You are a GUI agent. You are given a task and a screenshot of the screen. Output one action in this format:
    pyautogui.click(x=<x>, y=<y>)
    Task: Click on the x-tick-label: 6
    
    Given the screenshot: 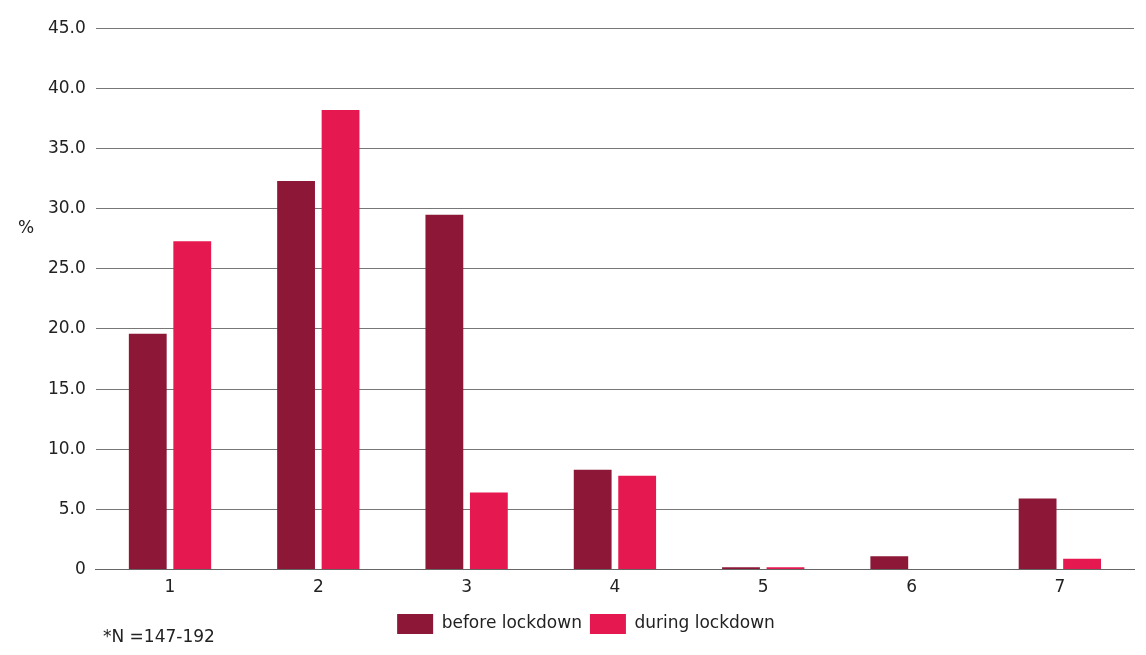 What is the action you would take?
    pyautogui.click(x=911, y=586)
    